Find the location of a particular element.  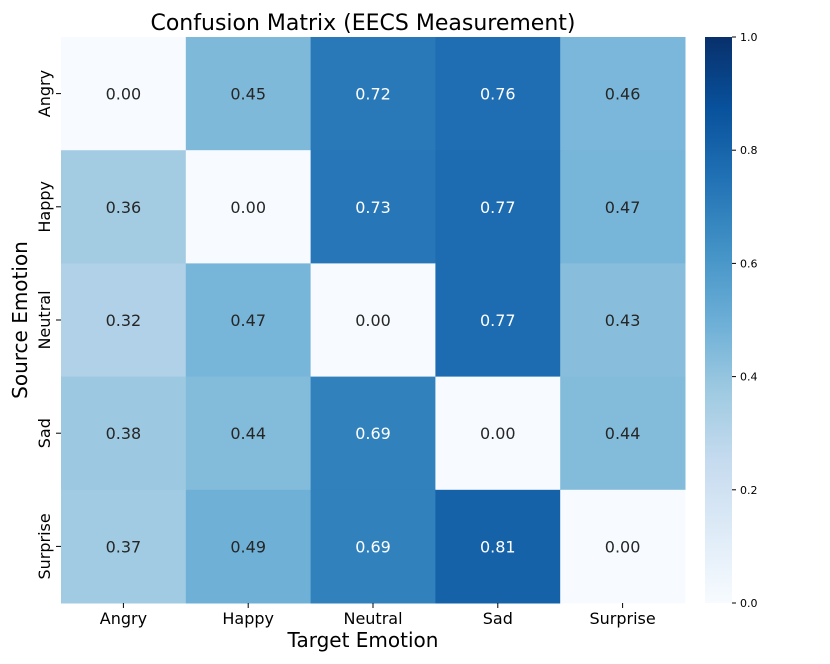

y-axis-ticks: Angry Happy Neutral Sad Surprise is located at coordinates (48, 325).